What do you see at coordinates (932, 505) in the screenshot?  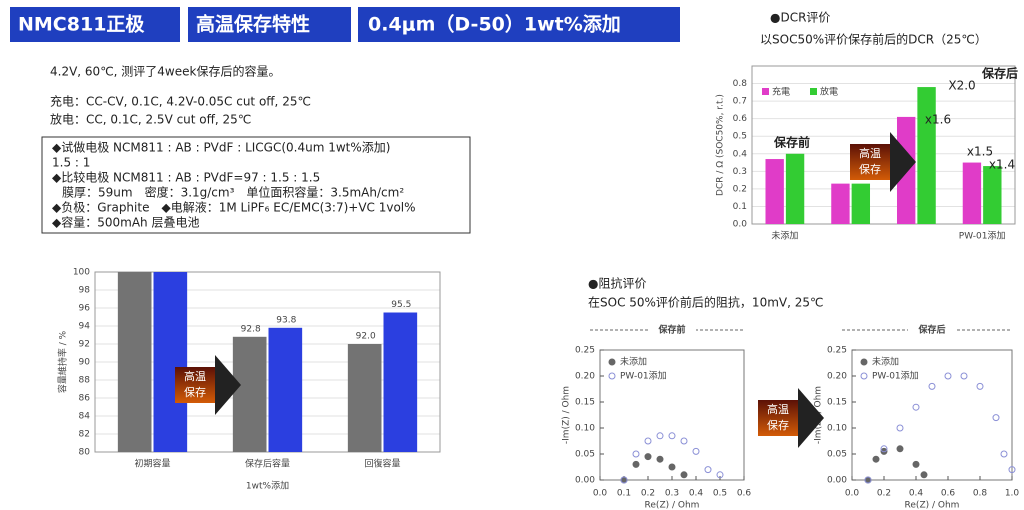 I see `x-axis-label: Re(Z) / Ohm` at bounding box center [932, 505].